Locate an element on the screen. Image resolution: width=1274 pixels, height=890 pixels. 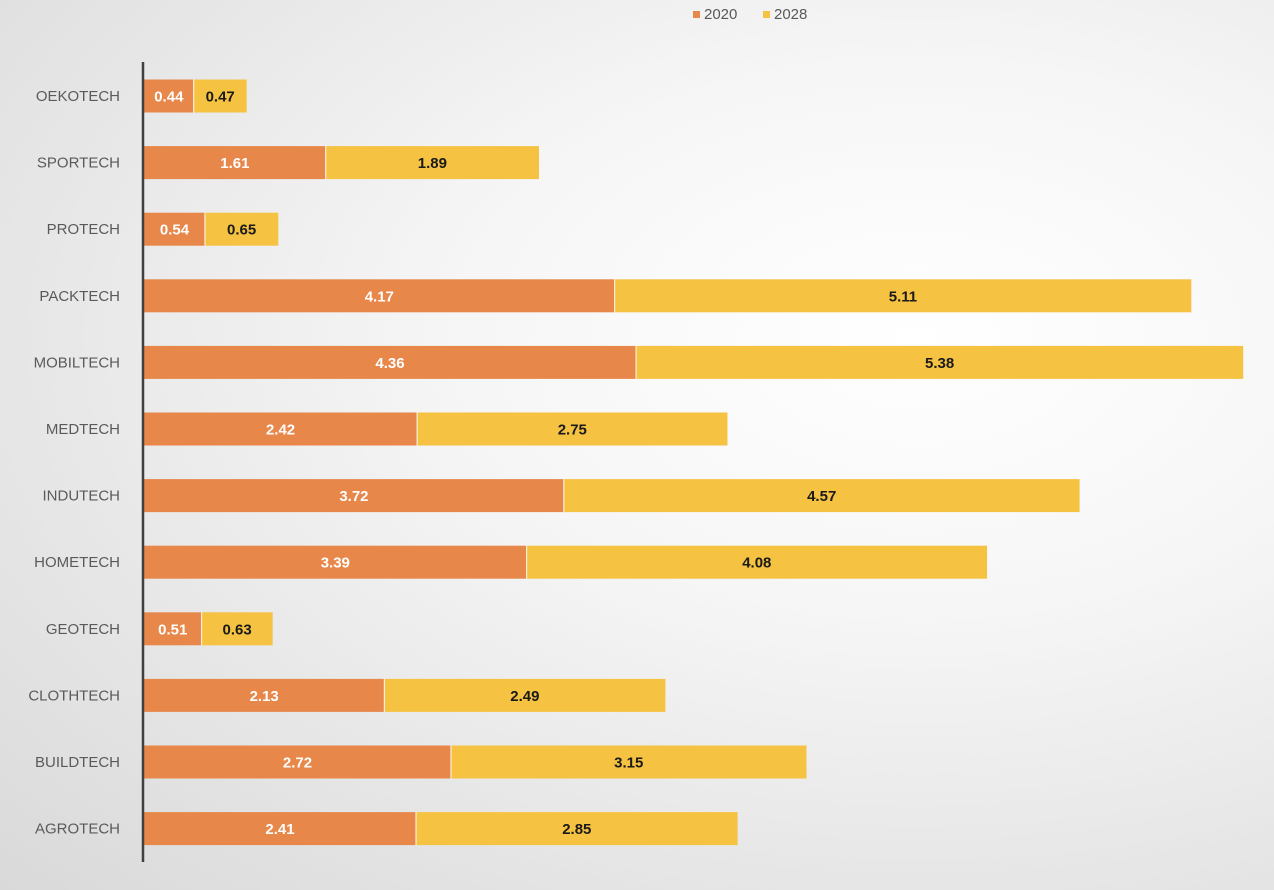
bar-indutech-2020 is located at coordinates (354, 496).